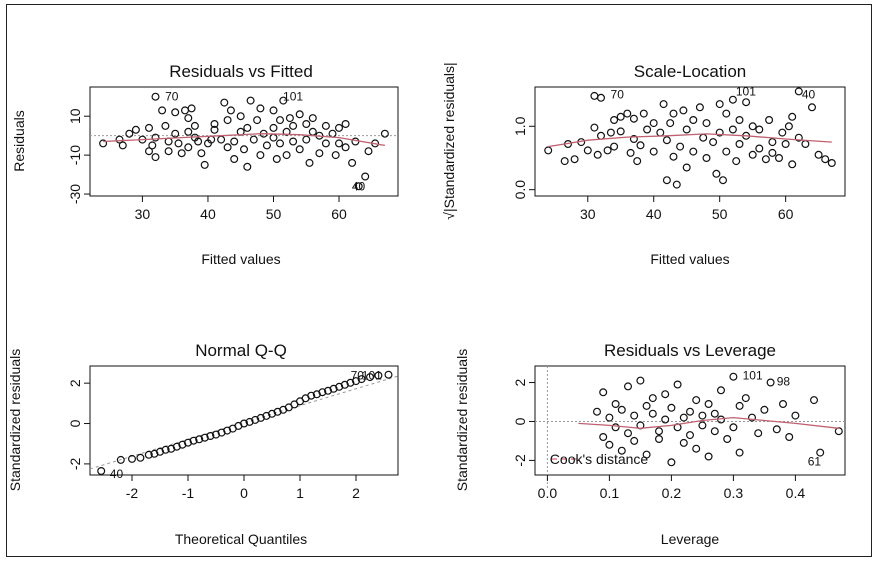 The width and height of the screenshot is (878, 563). What do you see at coordinates (588, 214) in the screenshot?
I see `x-tick-label: 30` at bounding box center [588, 214].